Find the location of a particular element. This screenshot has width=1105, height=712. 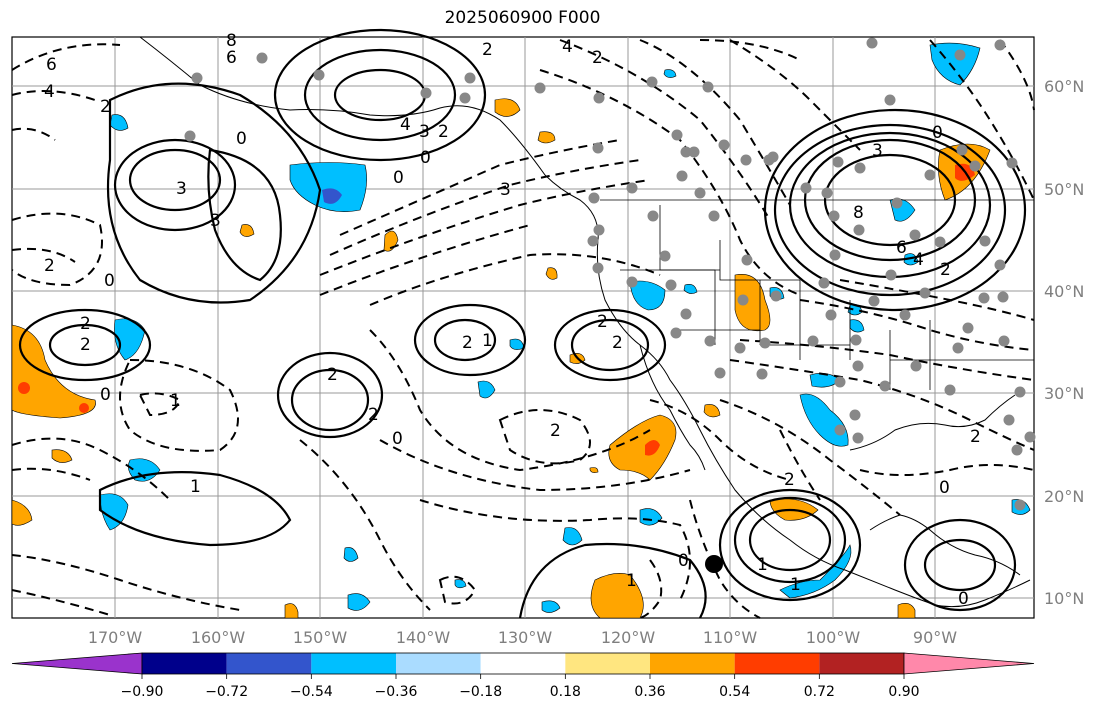

lon-label: 100°W is located at coordinates (833, 637).